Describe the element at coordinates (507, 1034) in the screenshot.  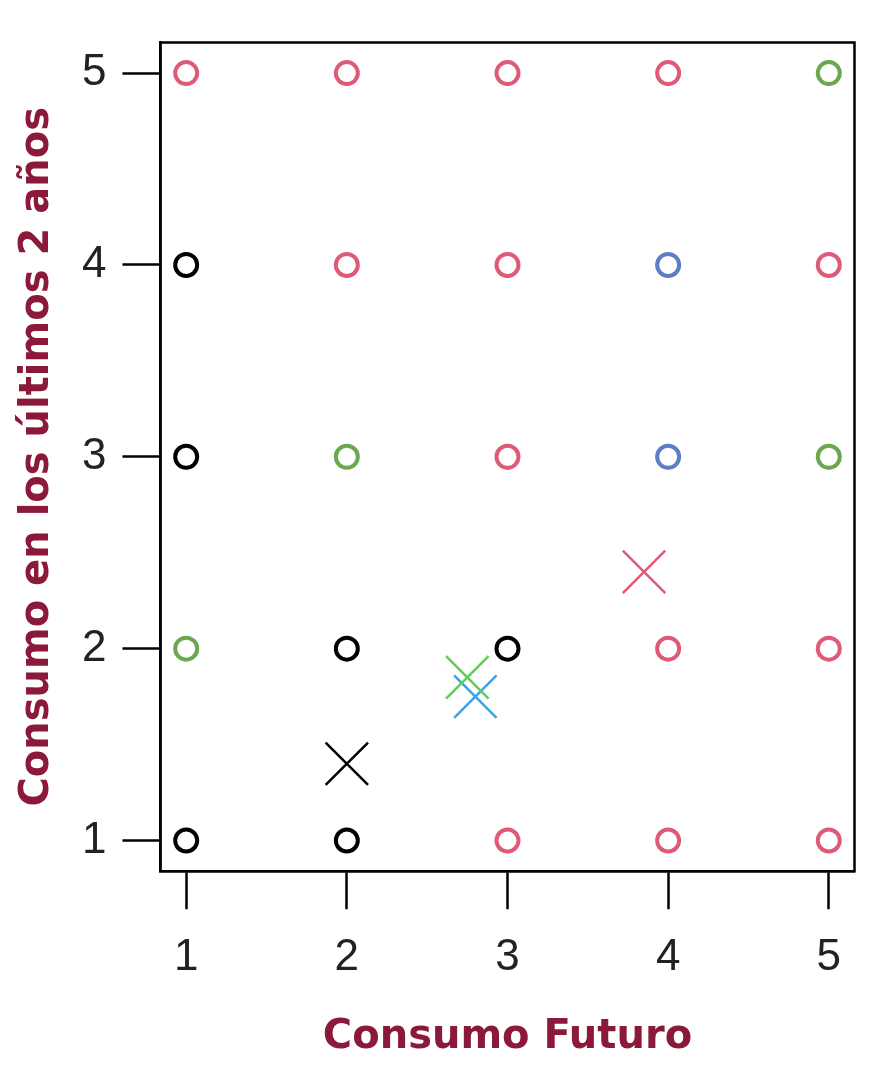
I see `x-axis-title: Consumo Futuro` at that location.